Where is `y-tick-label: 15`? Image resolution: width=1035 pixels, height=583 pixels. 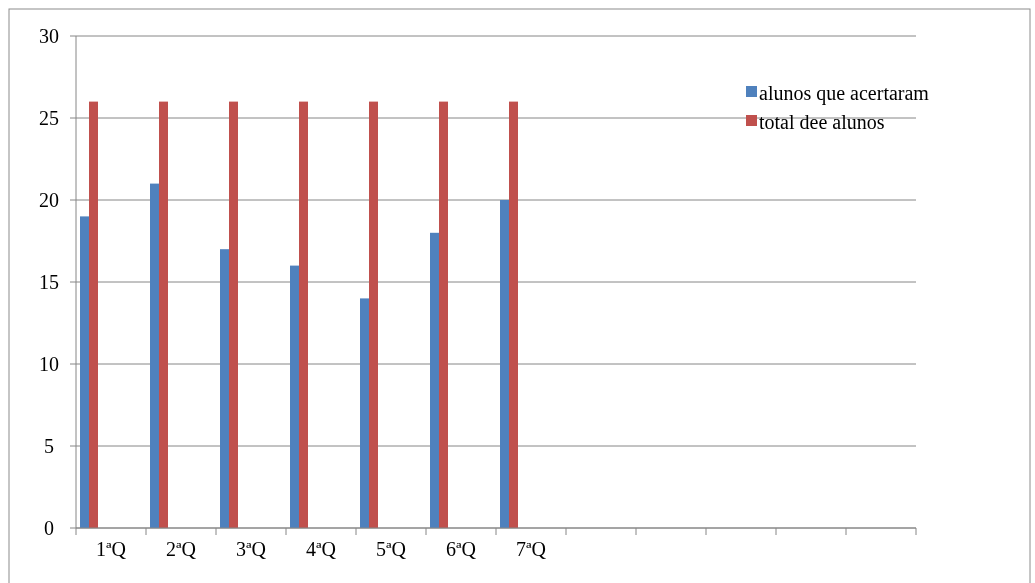
y-tick-label: 15 is located at coordinates (49, 282).